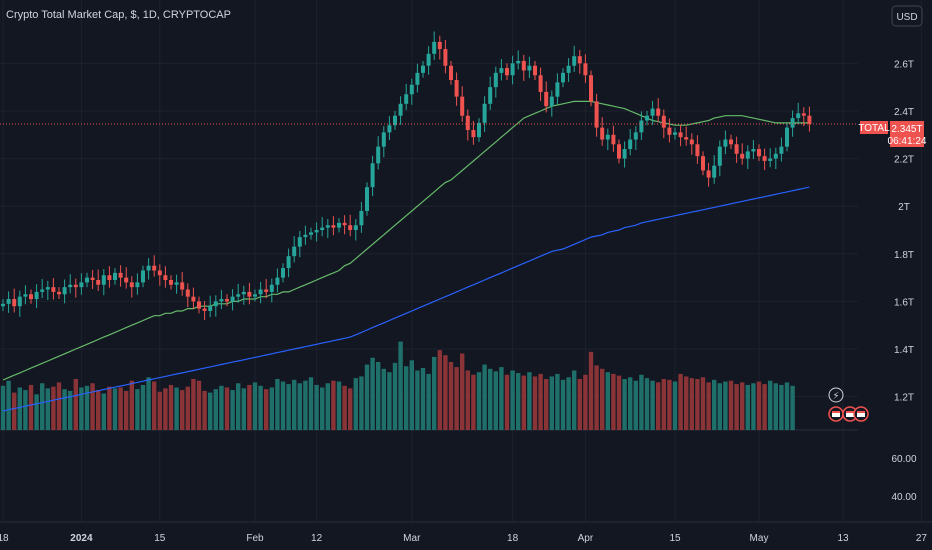  Describe the element at coordinates (463, 538) in the screenshot. I see `time-axis: 18 2024 15 Feb 12 Mar 18 Apr 15 May 13 27` at that location.